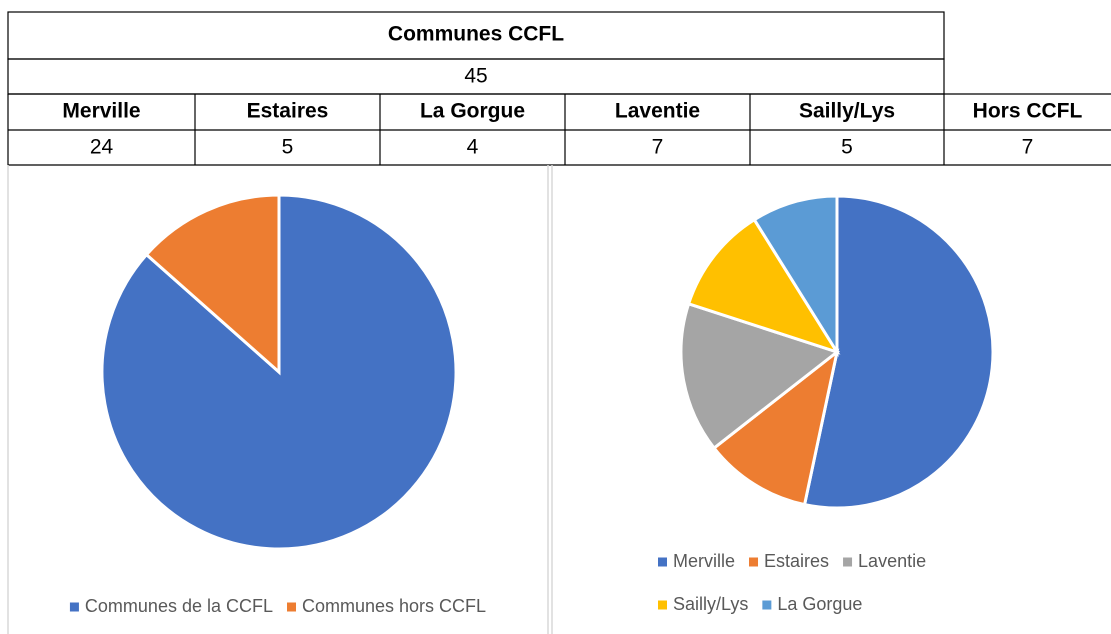  What do you see at coordinates (819, 604) in the screenshot?
I see `legend-label: La Gorgue` at bounding box center [819, 604].